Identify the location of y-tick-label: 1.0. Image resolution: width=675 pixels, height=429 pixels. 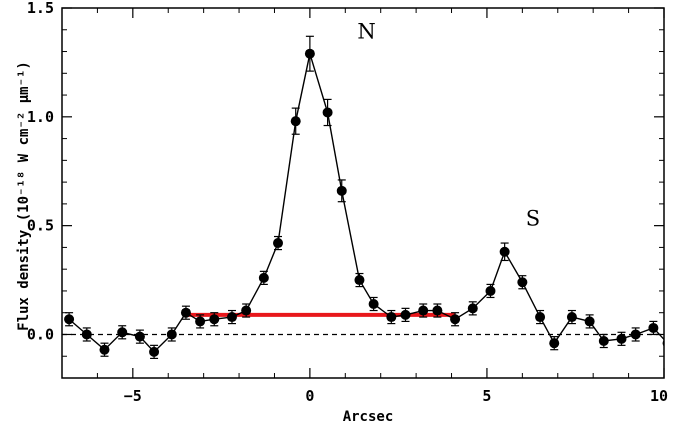
(40, 117).